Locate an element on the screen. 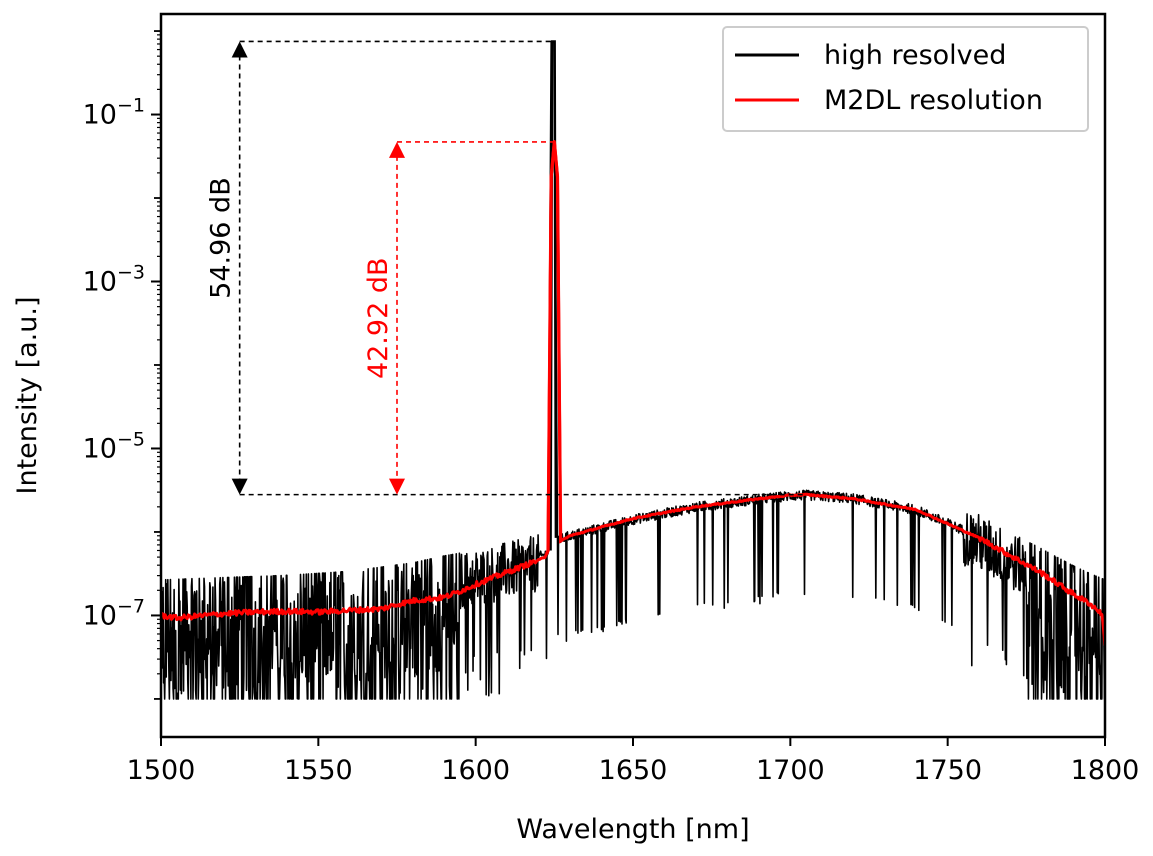  y-tick-label: 10⁻³ is located at coordinates (114, 280).